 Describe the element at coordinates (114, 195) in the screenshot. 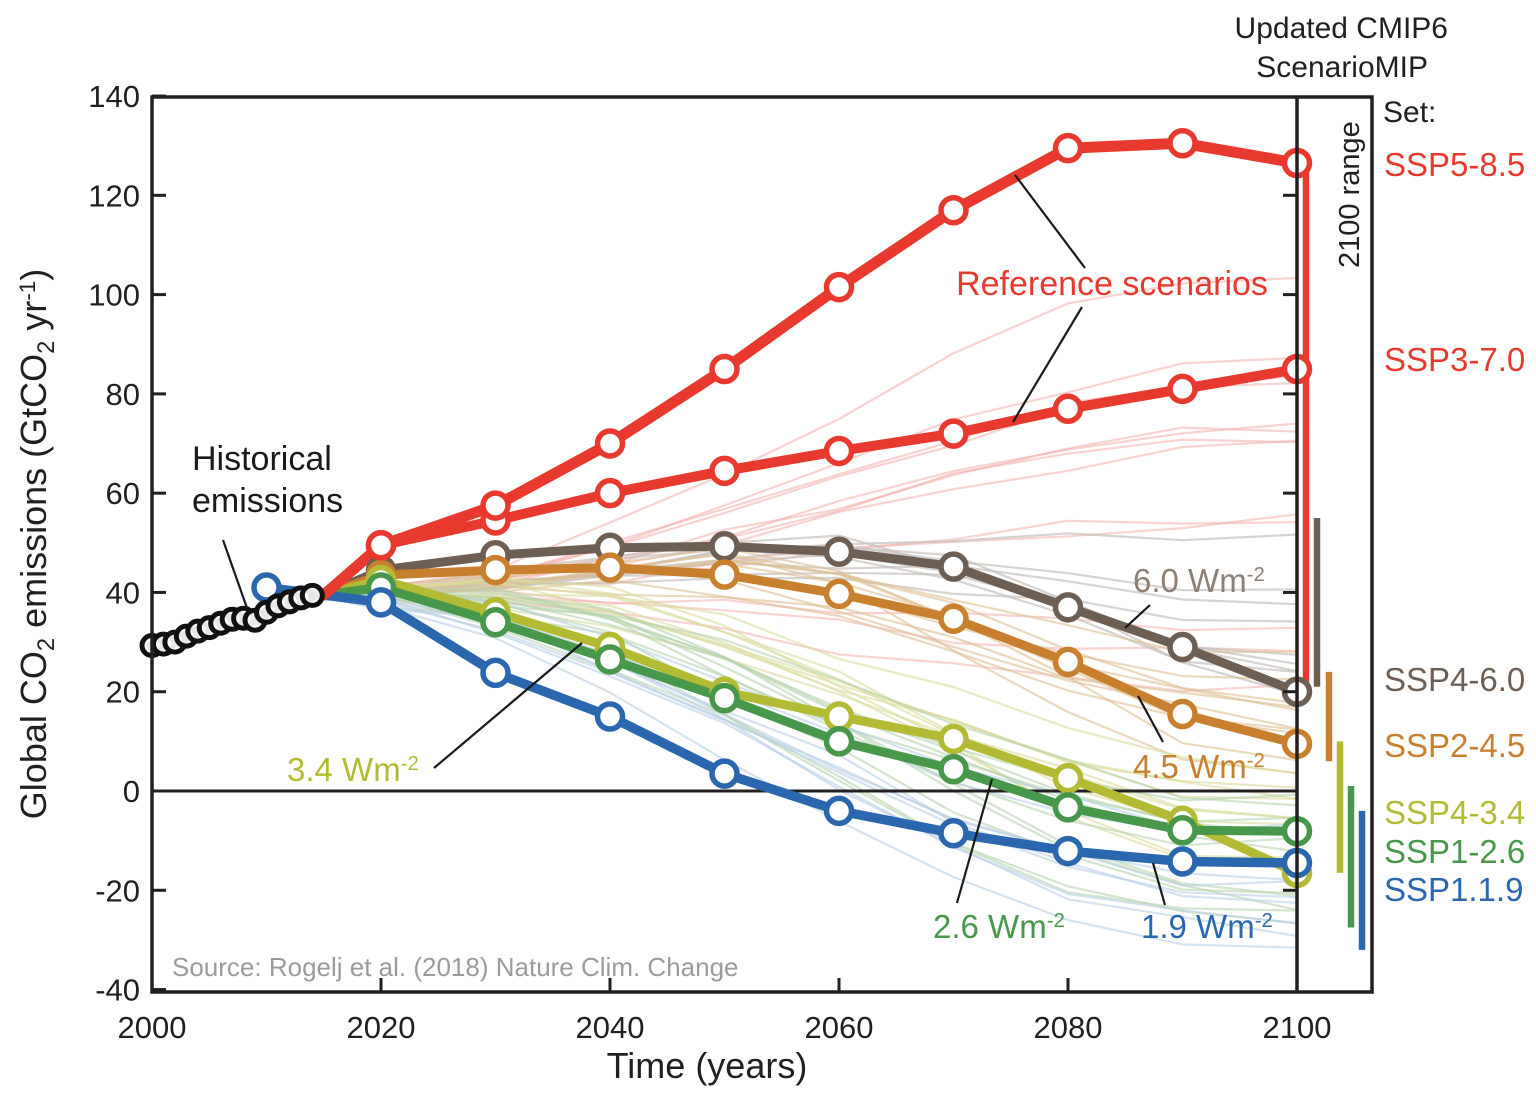

I see `y-tick-label: 120` at that location.